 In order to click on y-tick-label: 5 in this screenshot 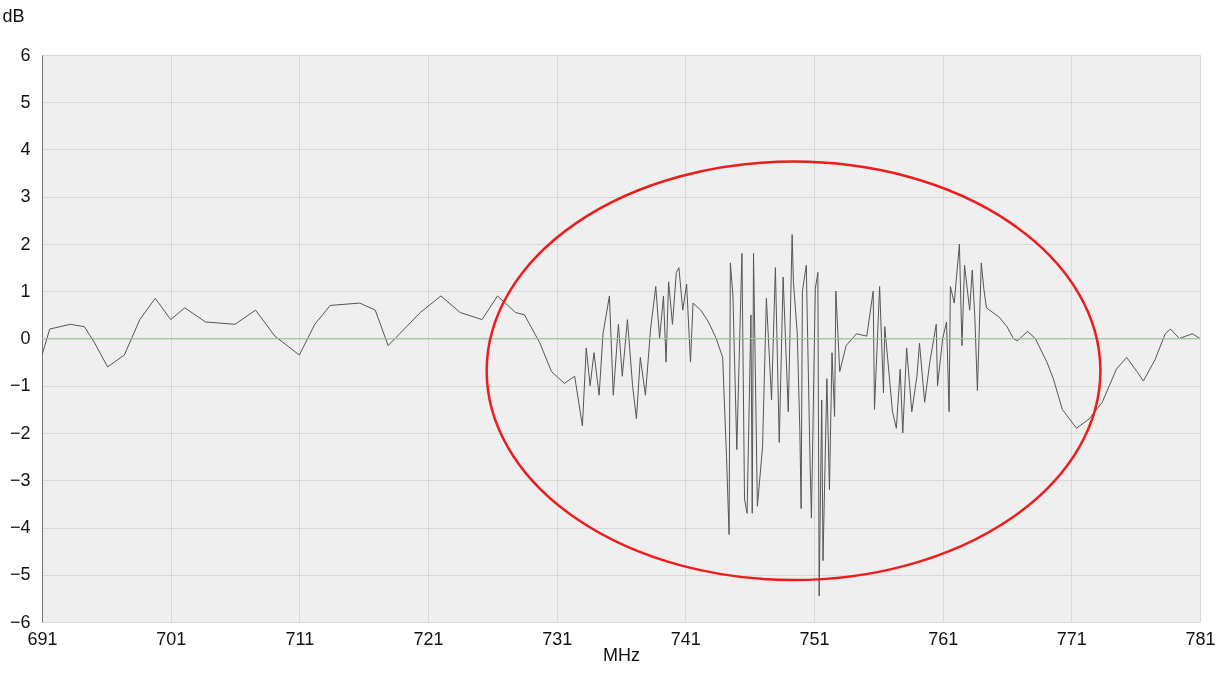, I will do `click(25, 101)`.